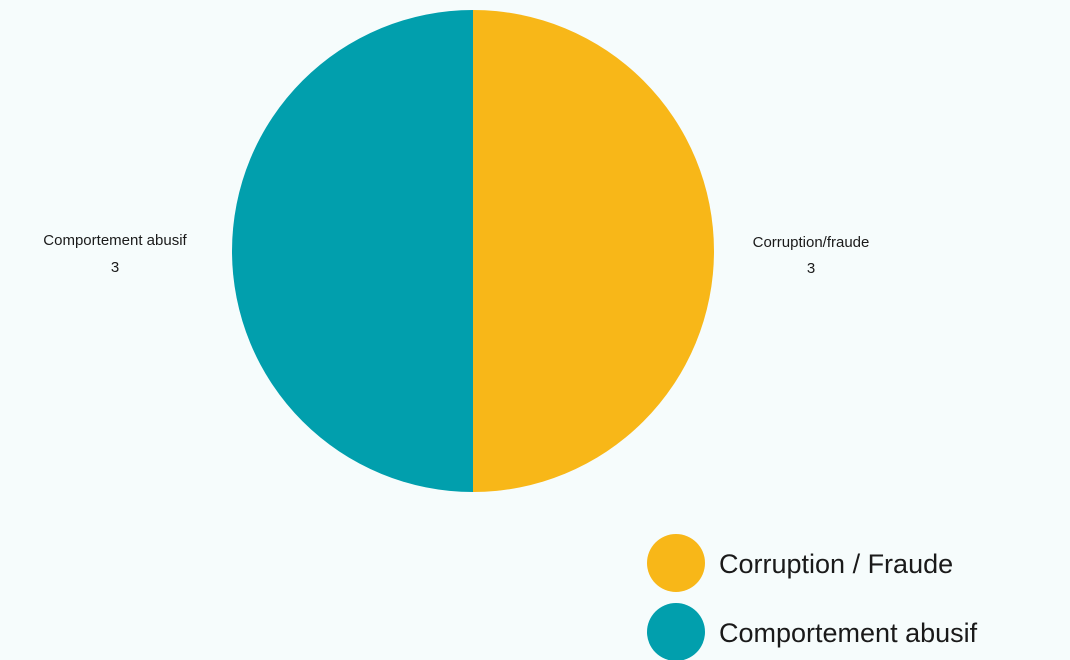 The height and width of the screenshot is (660, 1070). Describe the element at coordinates (812, 597) in the screenshot. I see `legend: Corruption / Fraude Comportement abusif` at that location.